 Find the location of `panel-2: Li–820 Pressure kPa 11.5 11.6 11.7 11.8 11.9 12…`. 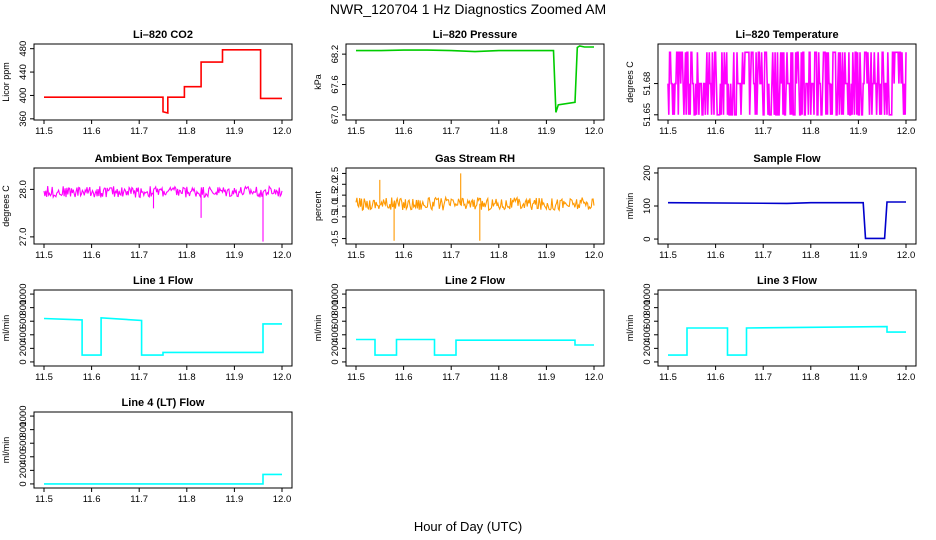

panel-2: Li–820 Pressure kPa 11.5 11.6 11.7 11.8 11.9 12… is located at coordinates (459, 83).